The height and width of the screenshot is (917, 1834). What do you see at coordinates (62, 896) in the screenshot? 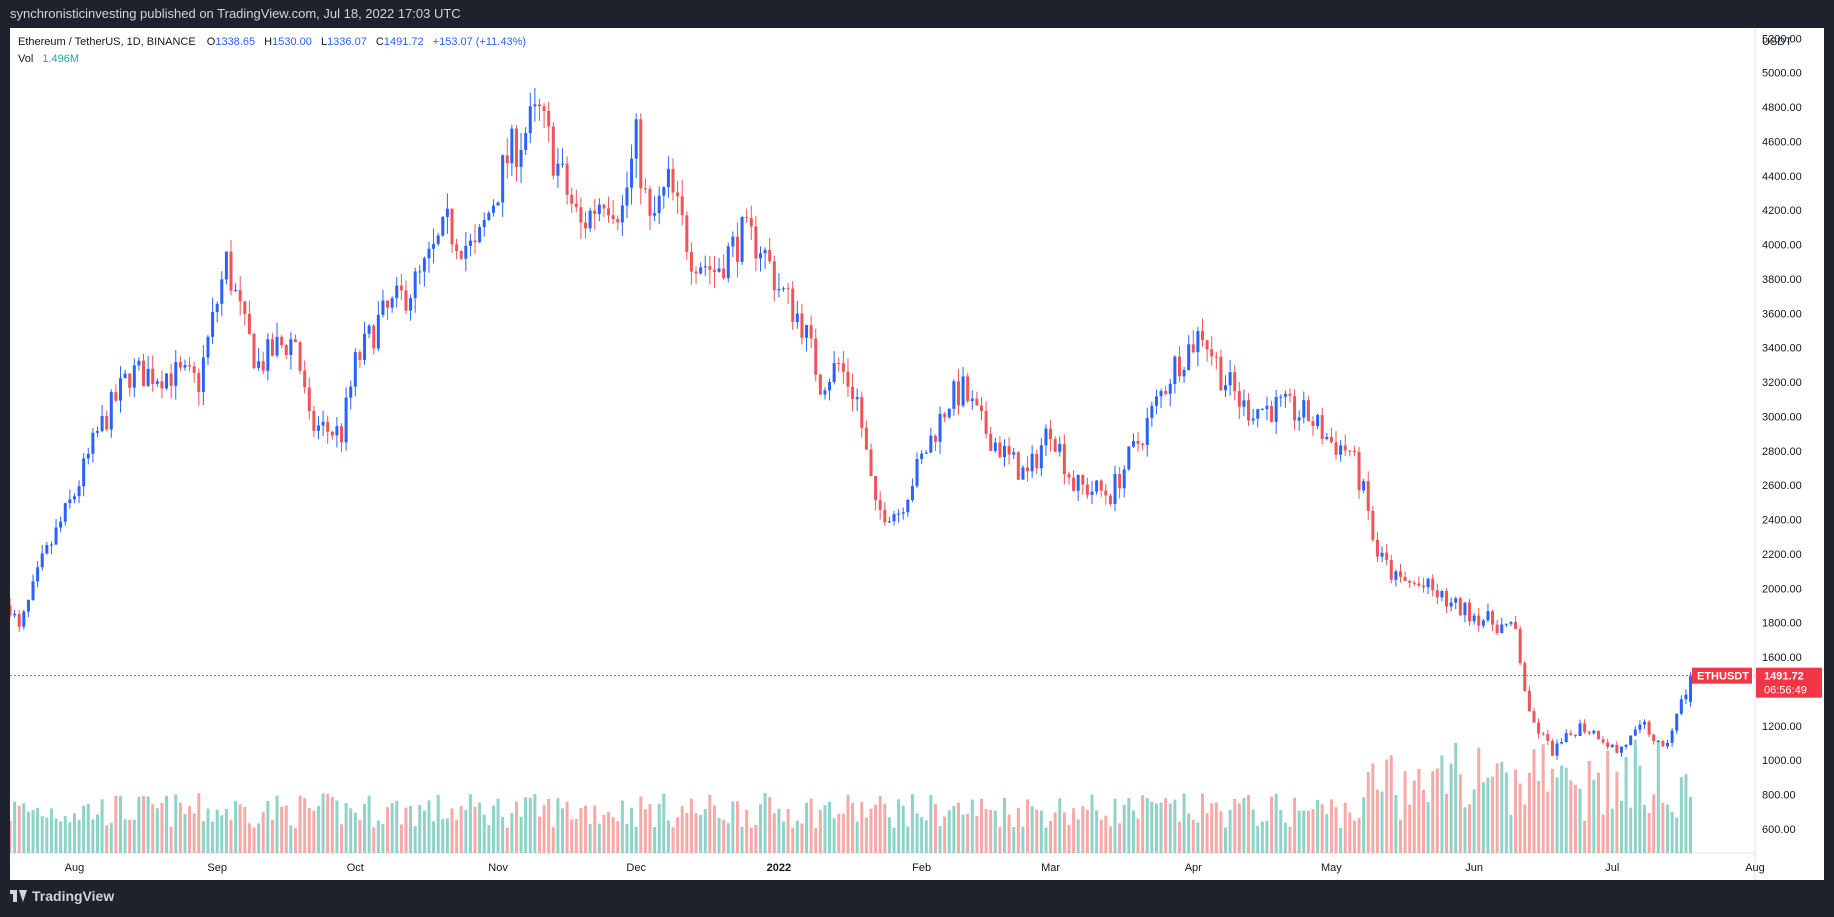
I see `tradingview-brand: TradingView` at bounding box center [62, 896].